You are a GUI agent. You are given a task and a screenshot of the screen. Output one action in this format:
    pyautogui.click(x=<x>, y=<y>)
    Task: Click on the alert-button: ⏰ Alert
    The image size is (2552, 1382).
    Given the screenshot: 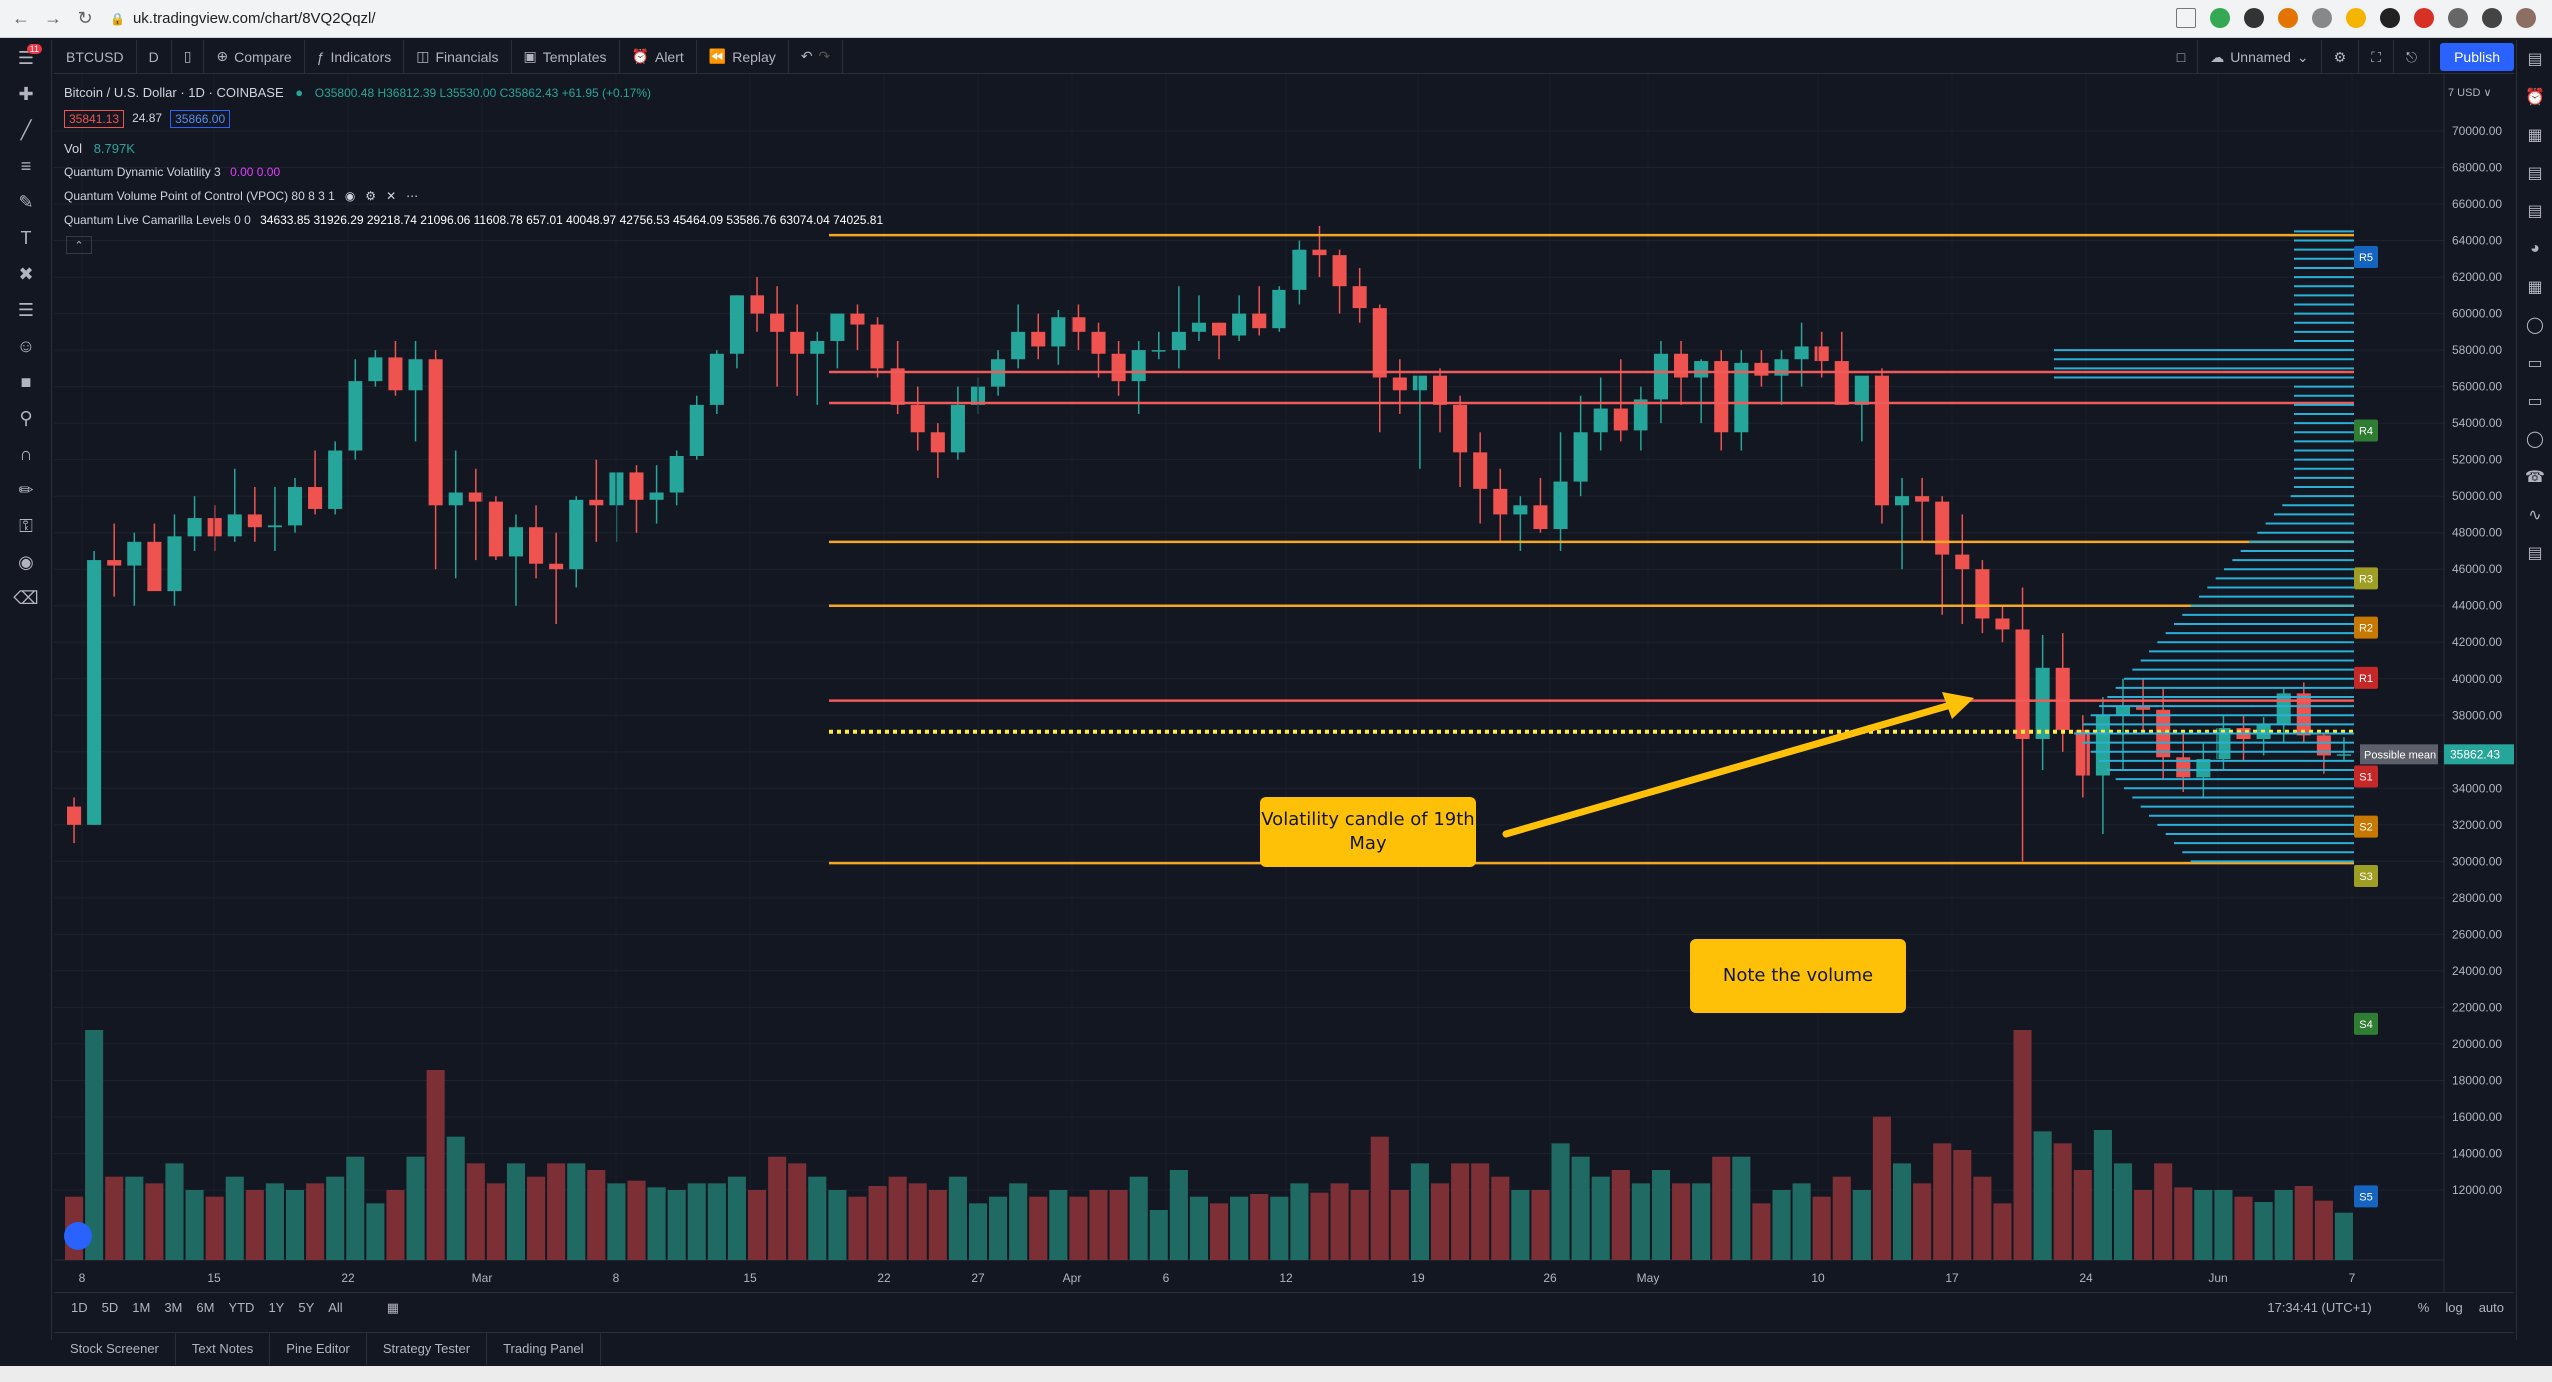 What is the action you would take?
    pyautogui.click(x=658, y=56)
    